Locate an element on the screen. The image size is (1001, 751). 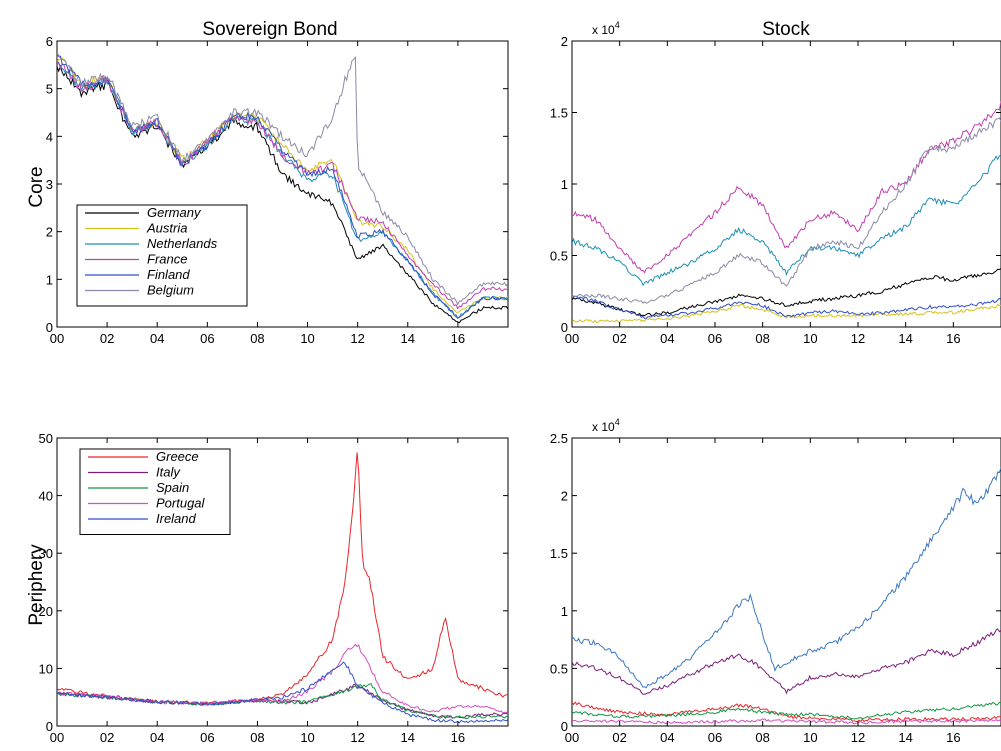
y-tick-label: 40 is located at coordinates (46, 496).